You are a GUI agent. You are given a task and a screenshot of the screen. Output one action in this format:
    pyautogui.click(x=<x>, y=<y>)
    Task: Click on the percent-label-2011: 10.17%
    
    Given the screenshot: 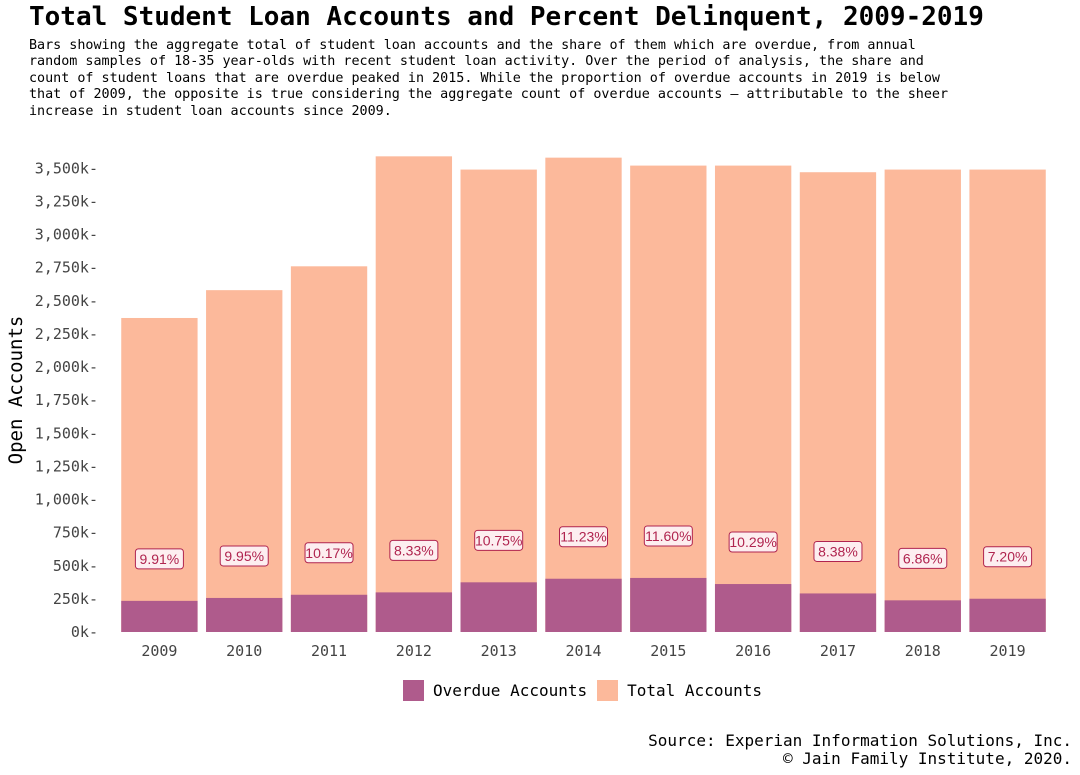 What is the action you would take?
    pyautogui.click(x=328, y=553)
    